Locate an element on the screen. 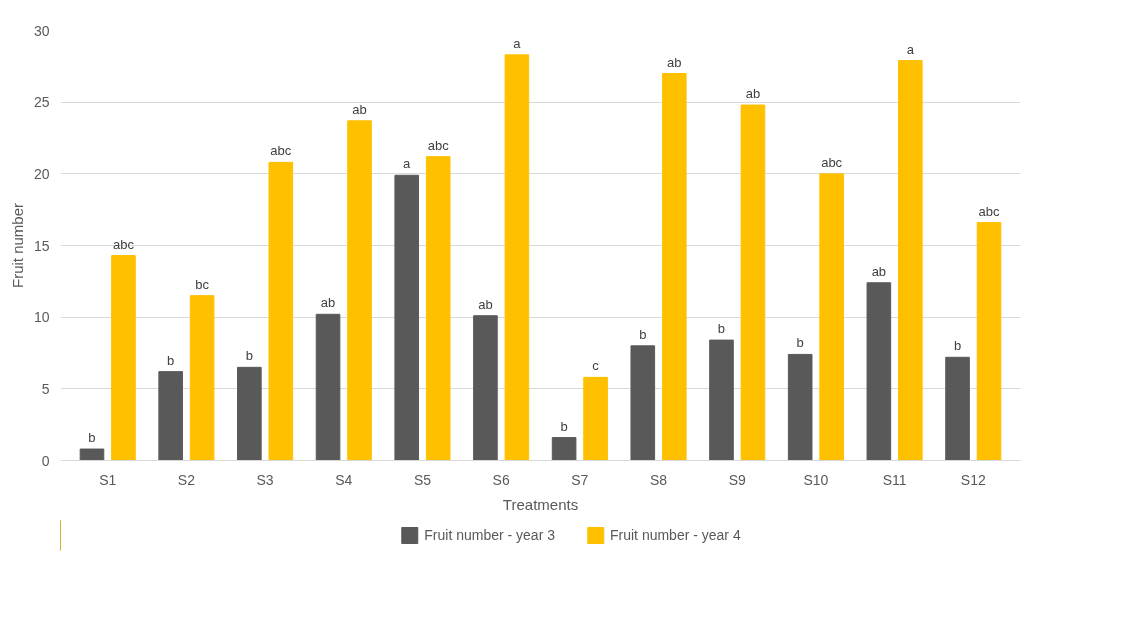  x-tick-label: S4 is located at coordinates (344, 479).